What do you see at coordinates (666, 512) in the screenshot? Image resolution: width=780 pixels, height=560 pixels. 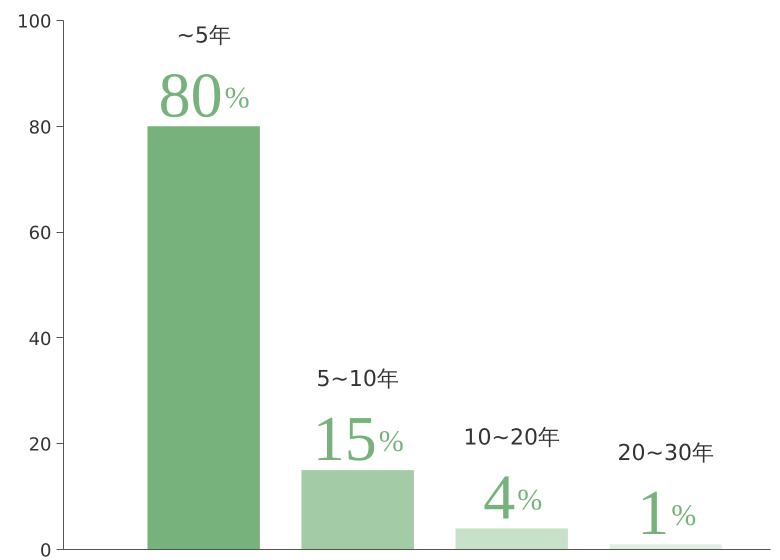 I see `data-label: 1%` at bounding box center [666, 512].